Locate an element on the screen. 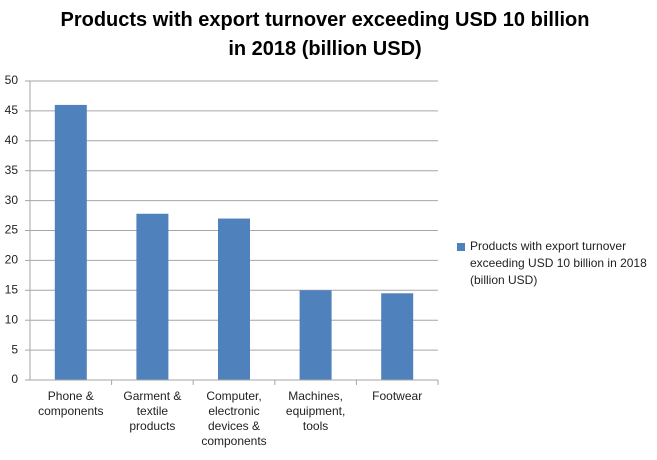 This screenshot has height=460, width=657. x-tick-label: Garment & textile products is located at coordinates (152, 411).